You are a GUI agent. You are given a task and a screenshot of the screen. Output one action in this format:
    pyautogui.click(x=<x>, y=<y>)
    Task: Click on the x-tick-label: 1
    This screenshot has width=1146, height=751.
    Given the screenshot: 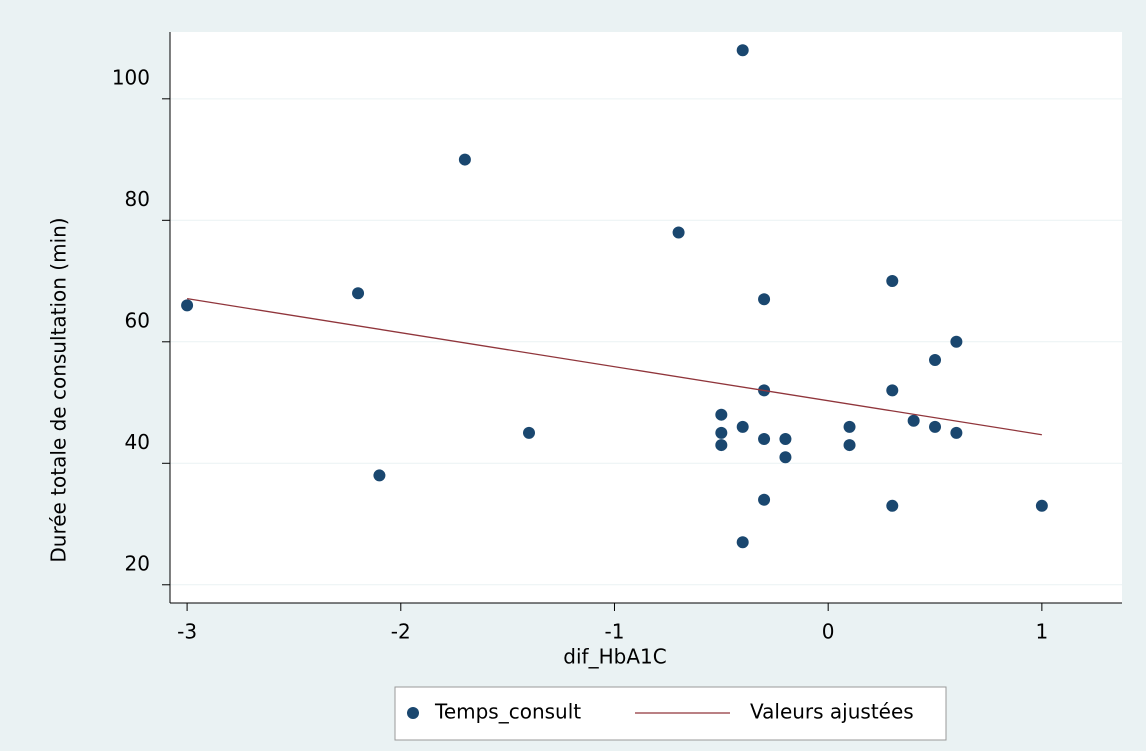 What is the action you would take?
    pyautogui.click(x=1041, y=632)
    